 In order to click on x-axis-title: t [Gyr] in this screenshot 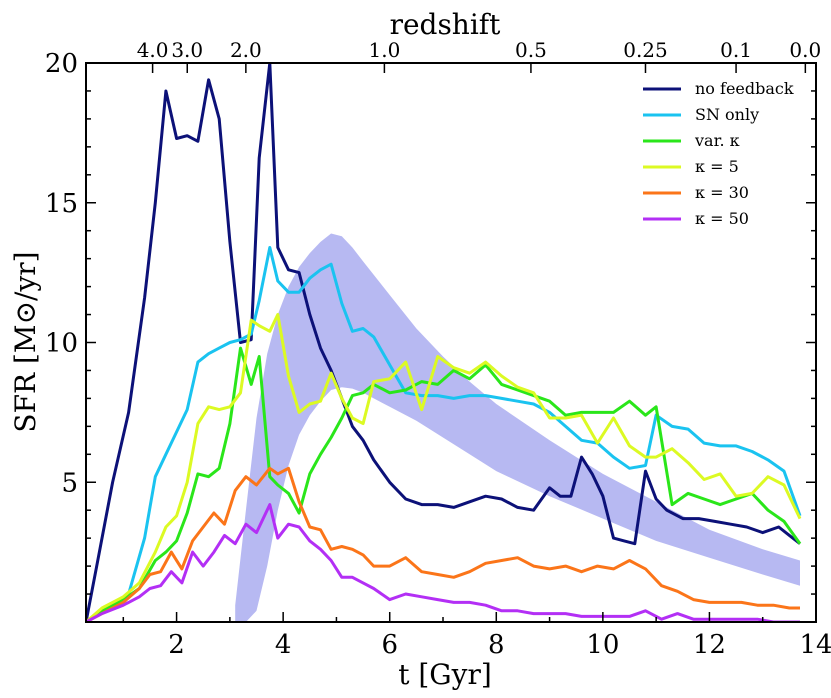, I will do `click(445, 674)`.